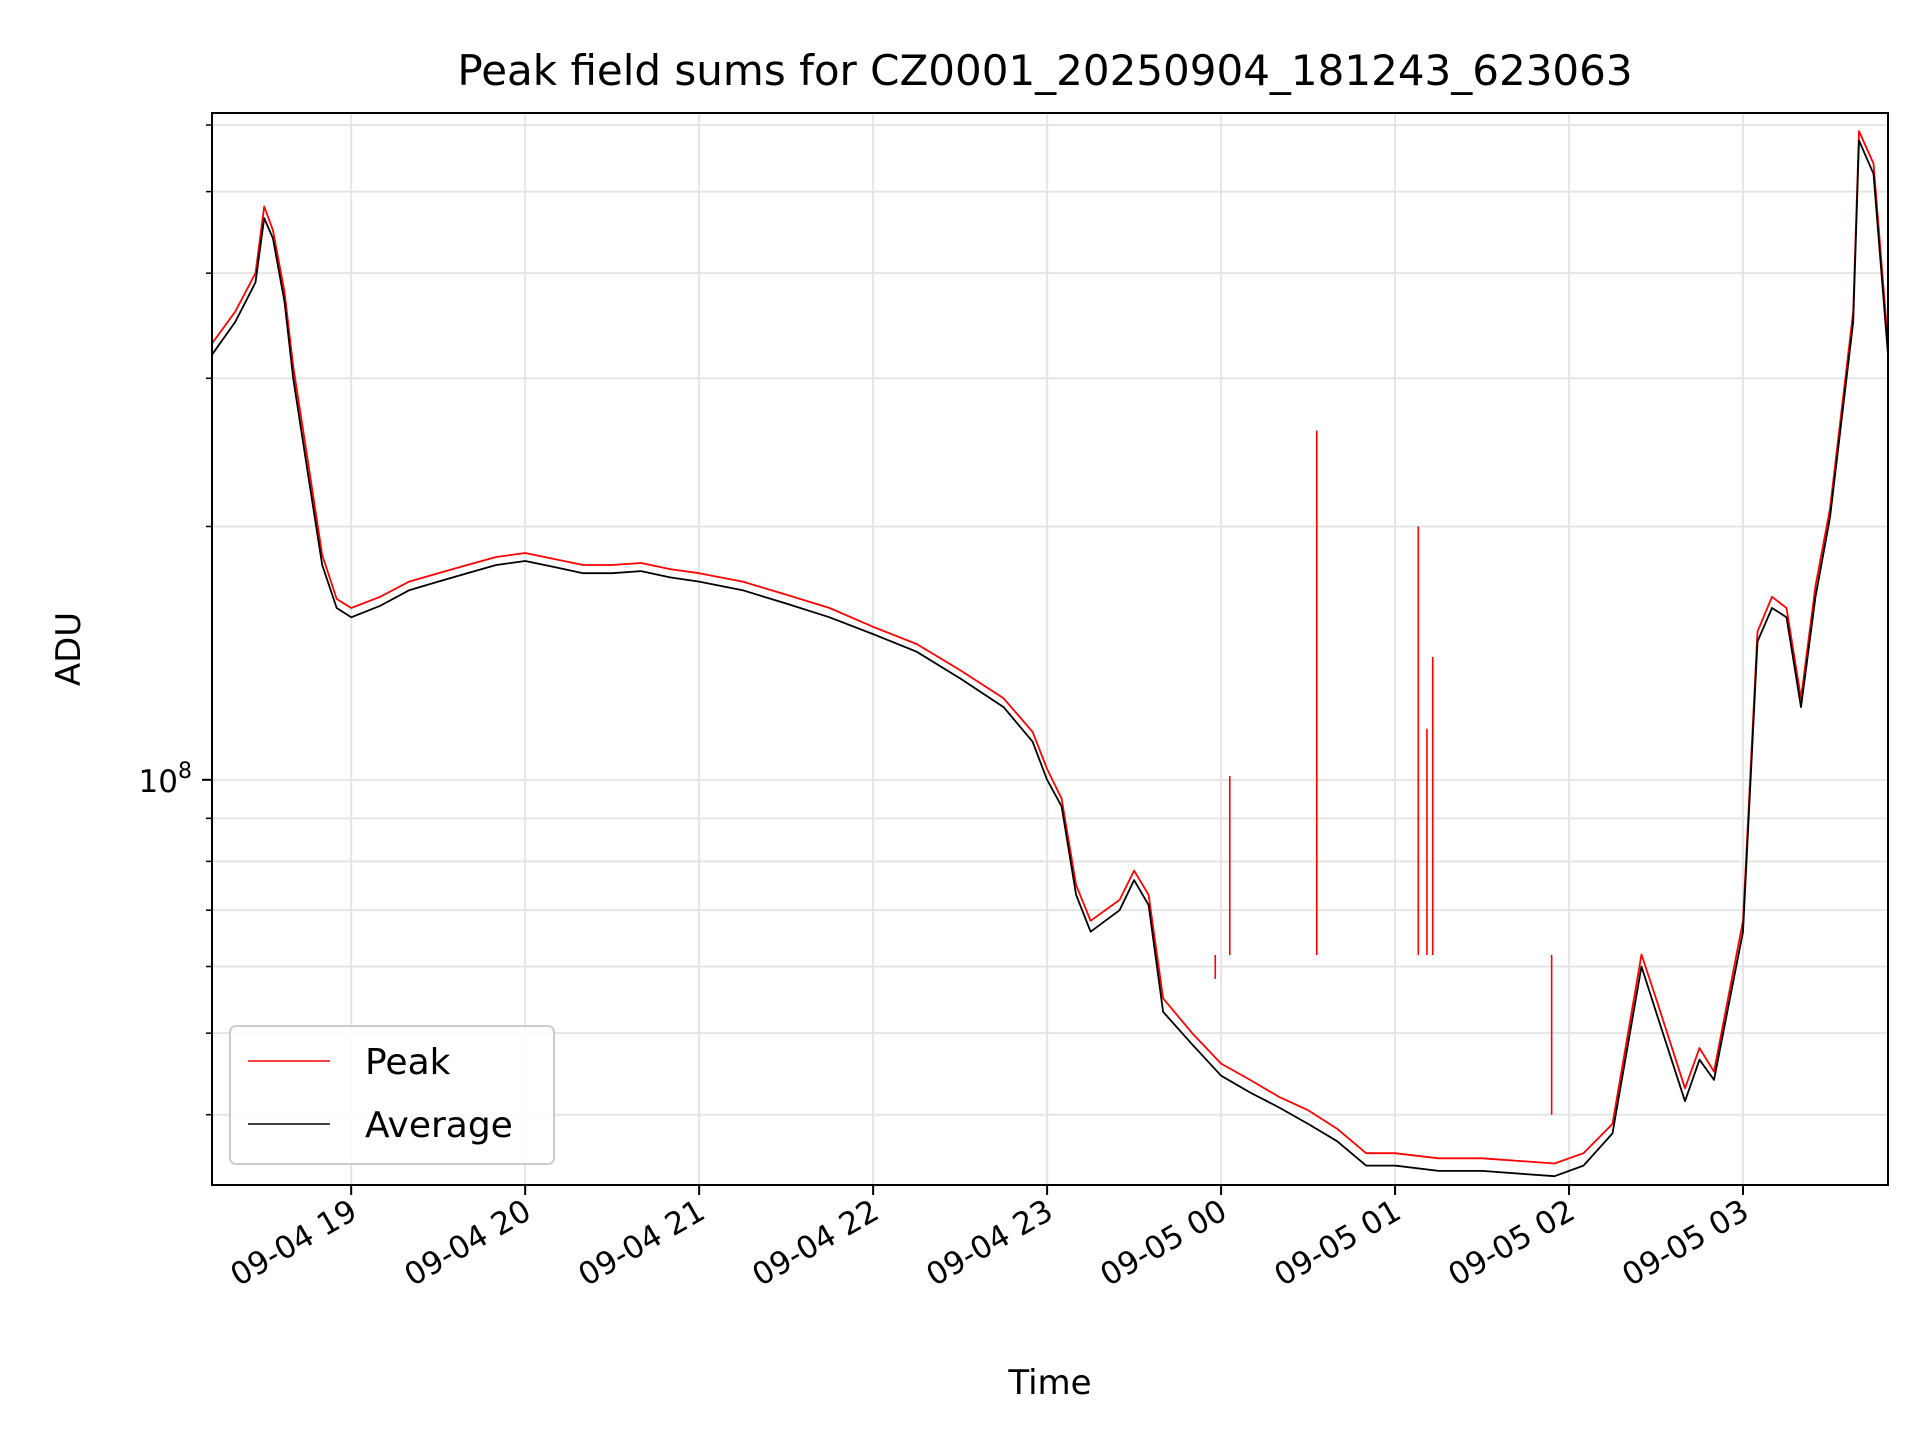  What do you see at coordinates (69, 649) in the screenshot?
I see `y-axis-label: ADU` at bounding box center [69, 649].